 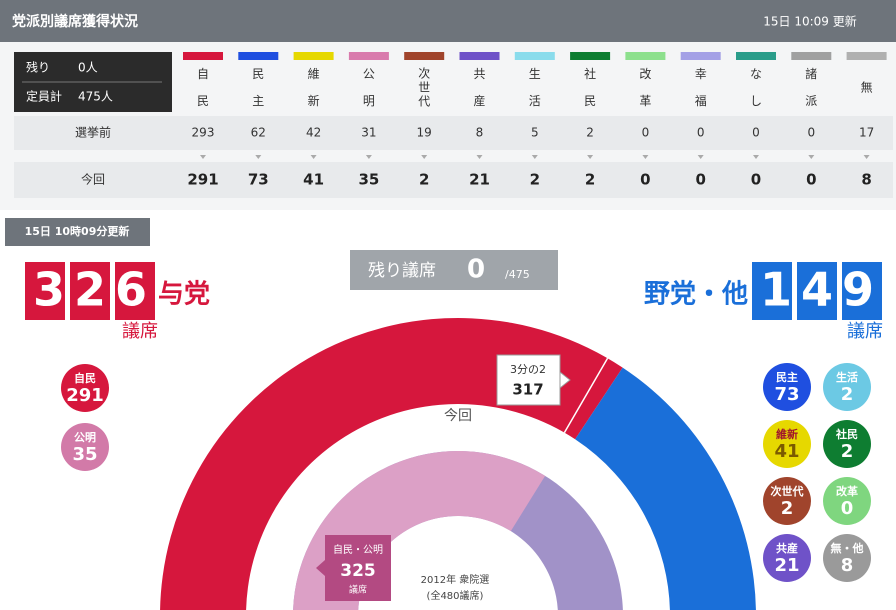 What do you see at coordinates (787, 548) in the screenshot?
I see `bubble-name: 共産` at bounding box center [787, 548].